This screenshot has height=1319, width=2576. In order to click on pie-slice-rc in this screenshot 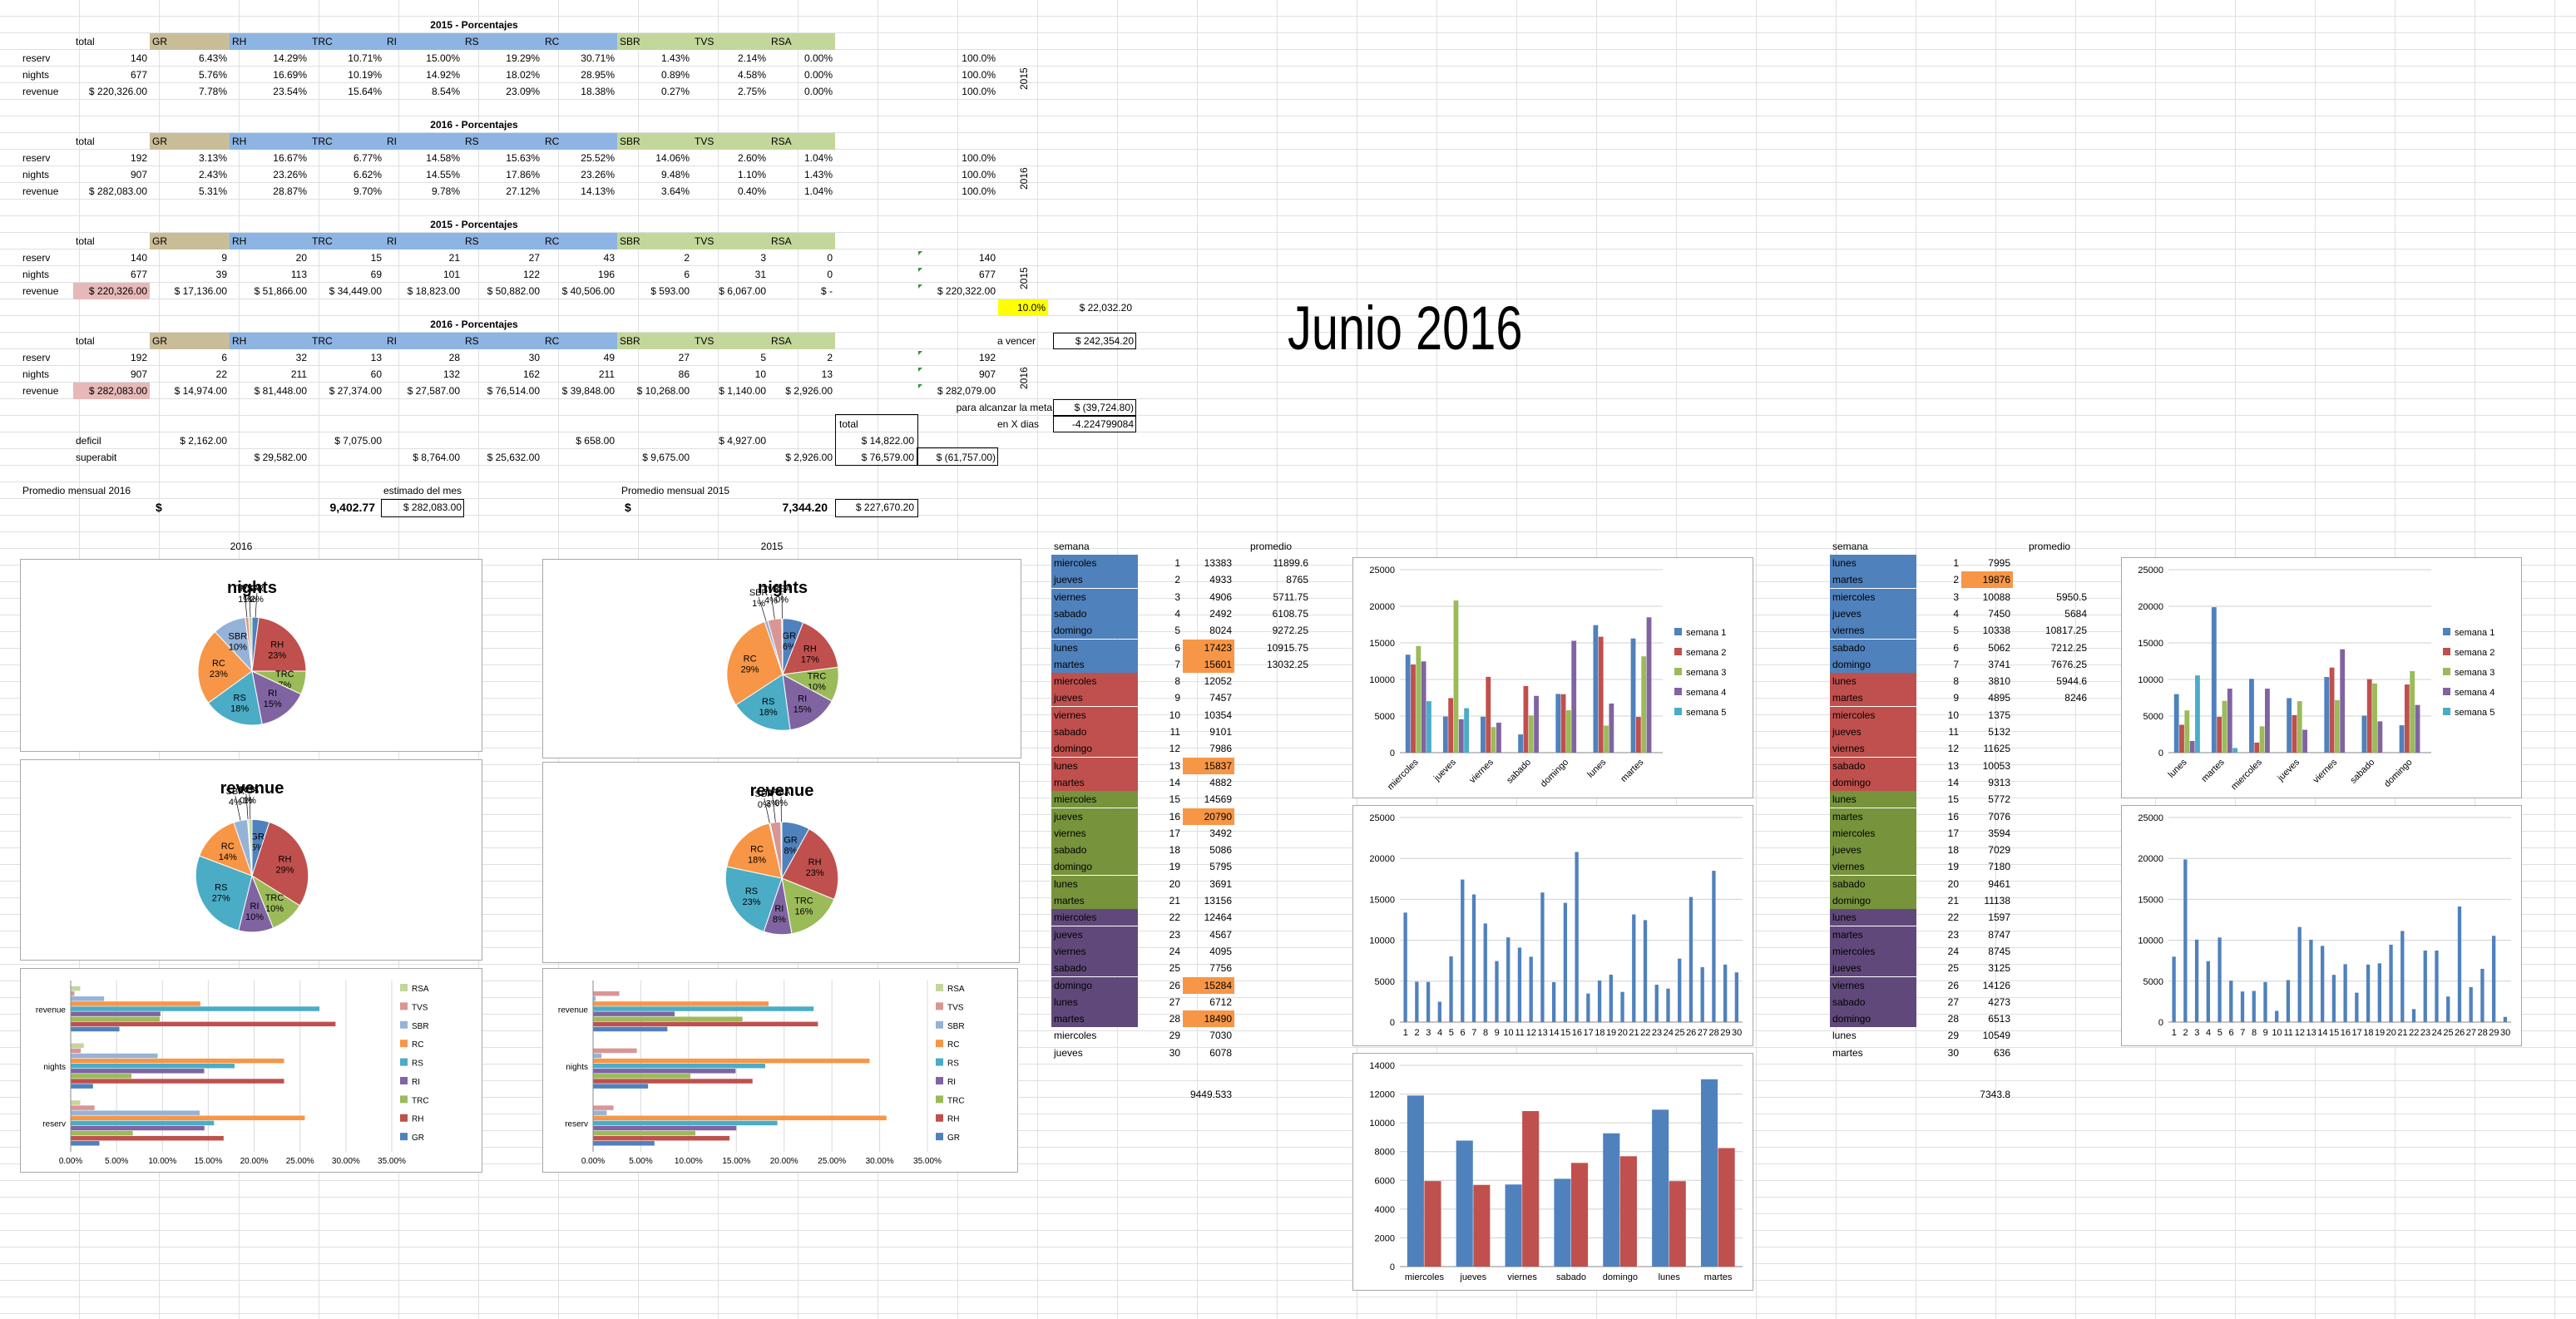, I will do `click(225, 667)`.